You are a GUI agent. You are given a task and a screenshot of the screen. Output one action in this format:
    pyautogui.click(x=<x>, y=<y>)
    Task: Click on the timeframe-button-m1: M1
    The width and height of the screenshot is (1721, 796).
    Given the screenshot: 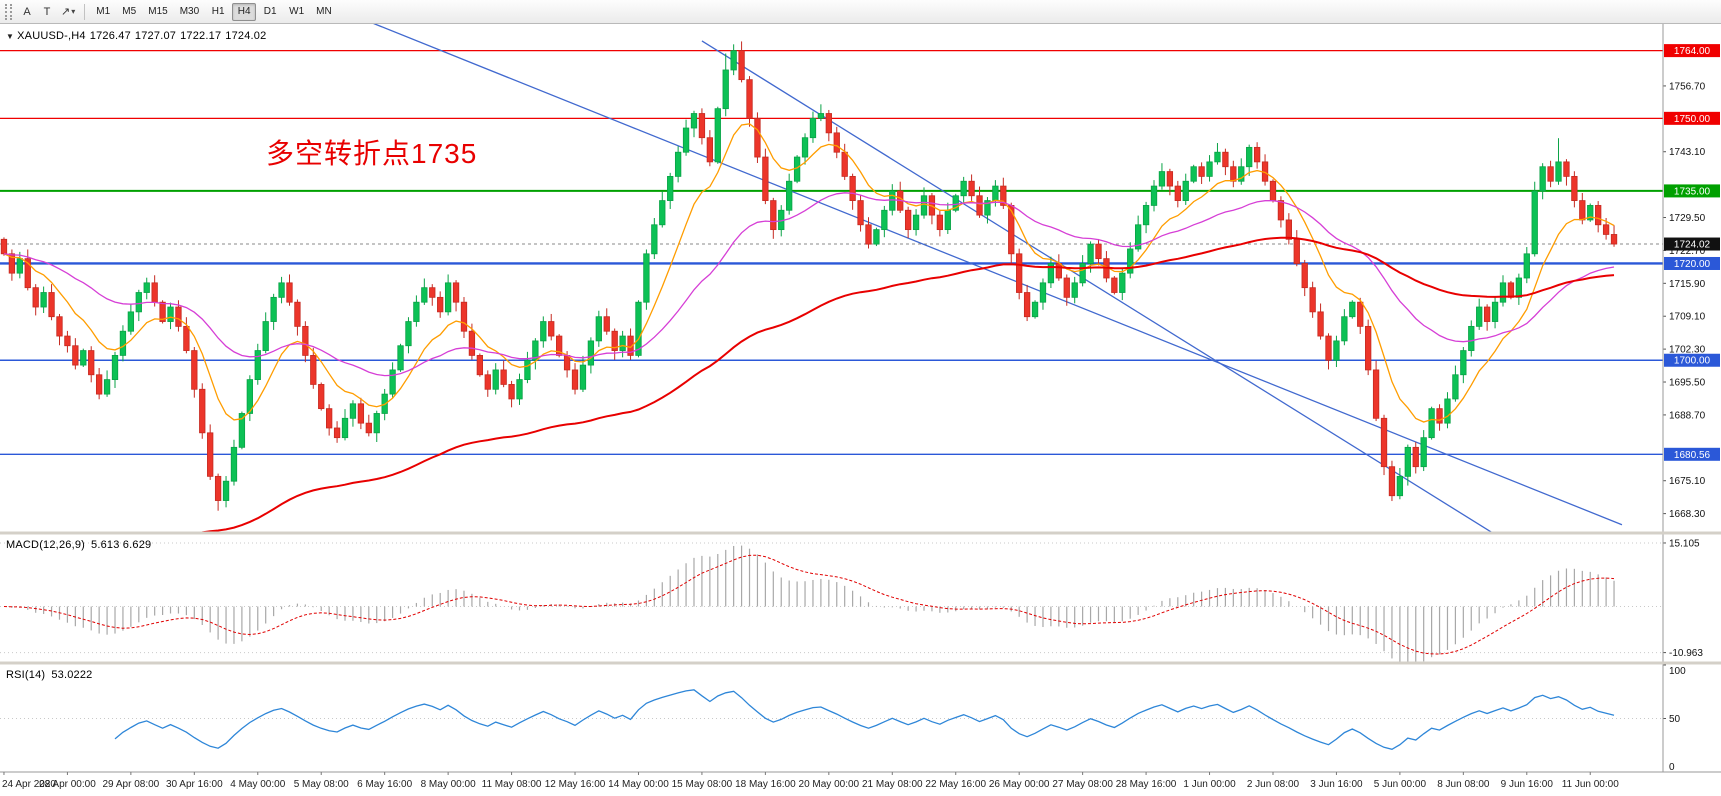 What is the action you would take?
    pyautogui.click(x=103, y=11)
    